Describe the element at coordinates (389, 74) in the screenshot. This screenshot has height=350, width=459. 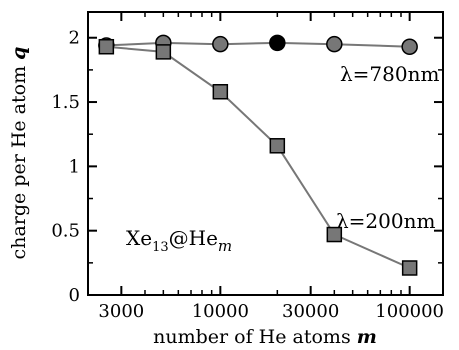
I see `series-label-780nm: λ=780nm` at that location.